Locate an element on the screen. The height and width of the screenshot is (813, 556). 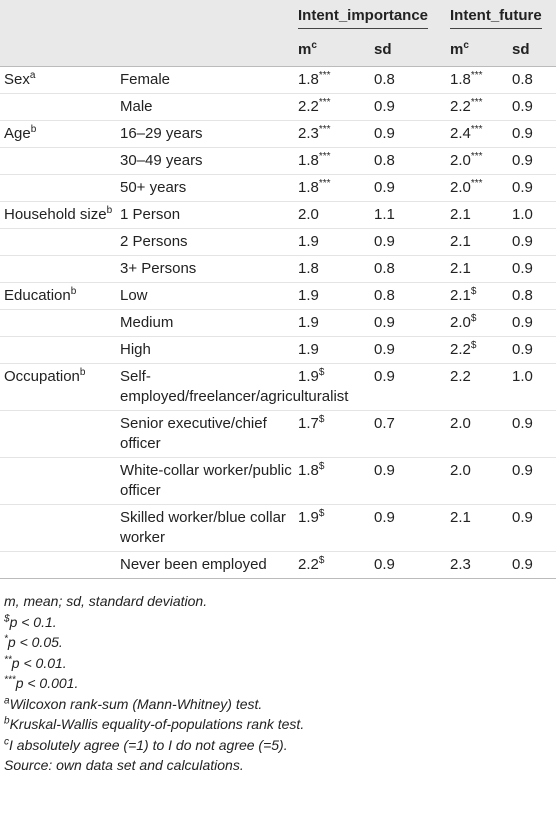
footnote: aWilcoxon rank-sum (Mann-Whitney) test. is located at coordinates (278, 704).